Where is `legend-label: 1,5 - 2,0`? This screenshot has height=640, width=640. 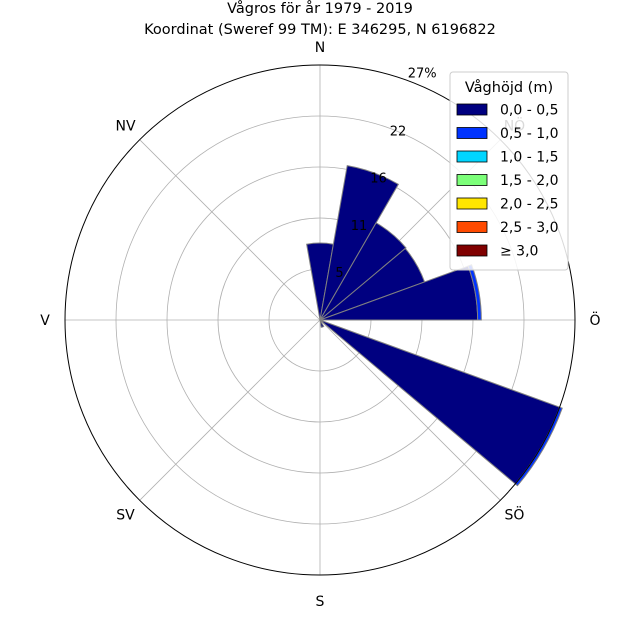 legend-label: 1,5 - 2,0 is located at coordinates (529, 181).